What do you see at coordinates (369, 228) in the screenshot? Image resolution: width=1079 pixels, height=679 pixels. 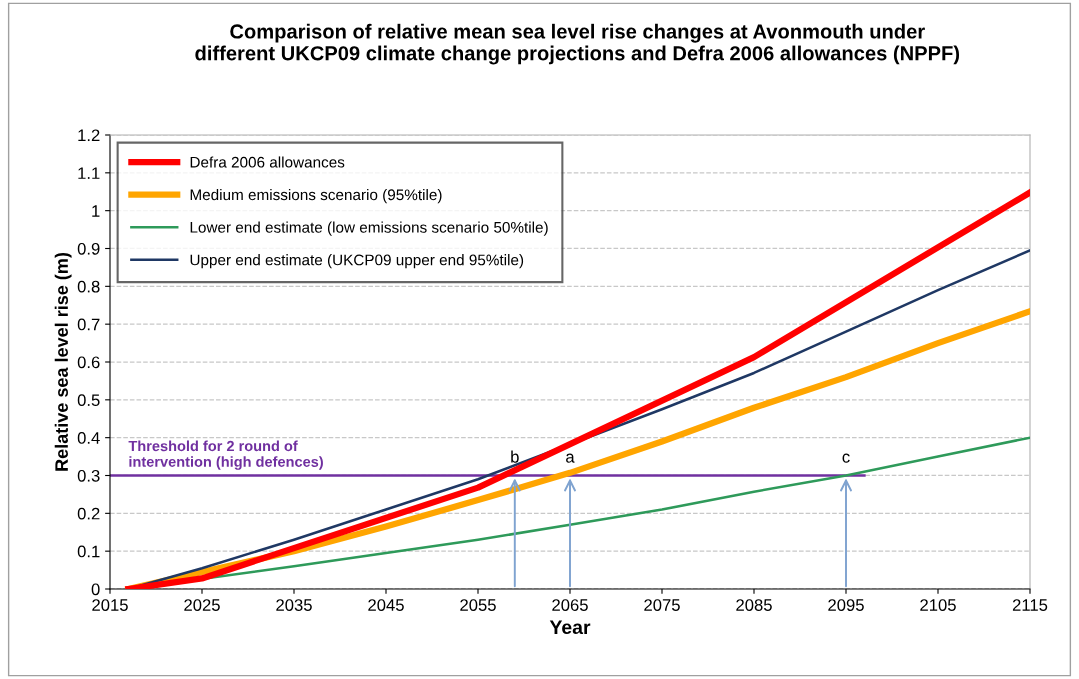 I see `legend-label: Lower end estimate (low emissions scenario 50%tile)` at bounding box center [369, 228].